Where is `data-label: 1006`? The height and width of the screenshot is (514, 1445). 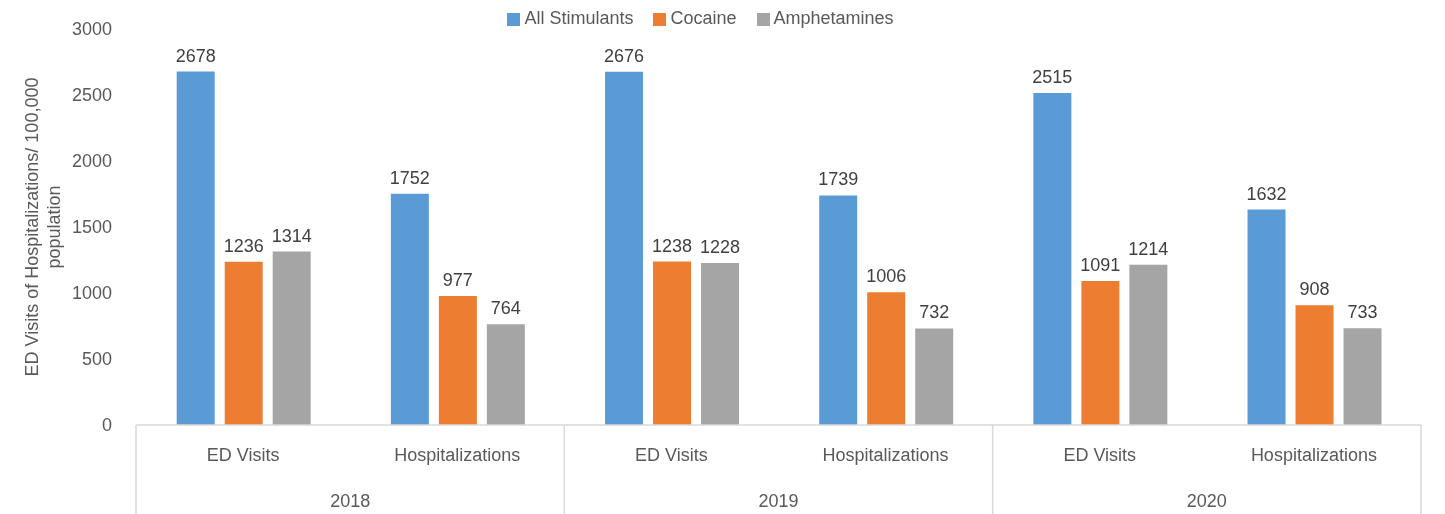
data-label: 1006 is located at coordinates (886, 276).